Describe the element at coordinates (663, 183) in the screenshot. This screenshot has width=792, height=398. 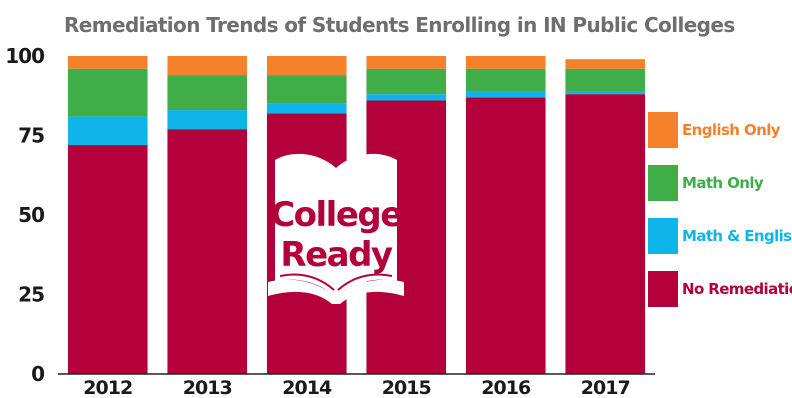
I see `legend-swatch-math-only` at that location.